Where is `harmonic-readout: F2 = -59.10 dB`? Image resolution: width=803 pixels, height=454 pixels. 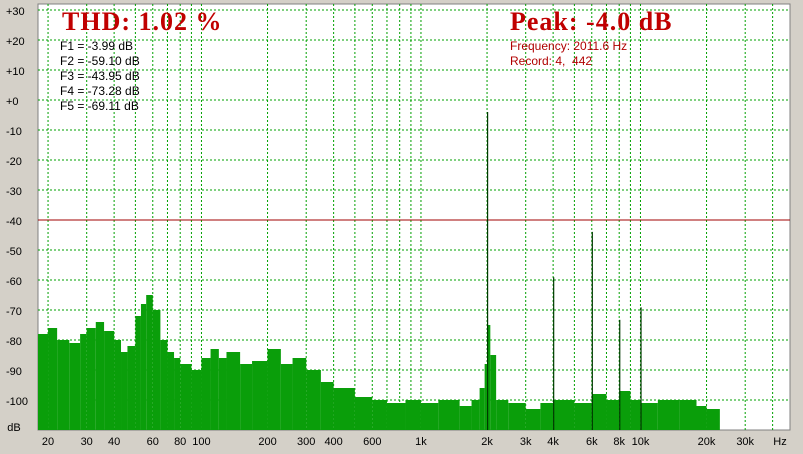
harmonic-readout: F2 = -59.10 dB is located at coordinates (100, 61).